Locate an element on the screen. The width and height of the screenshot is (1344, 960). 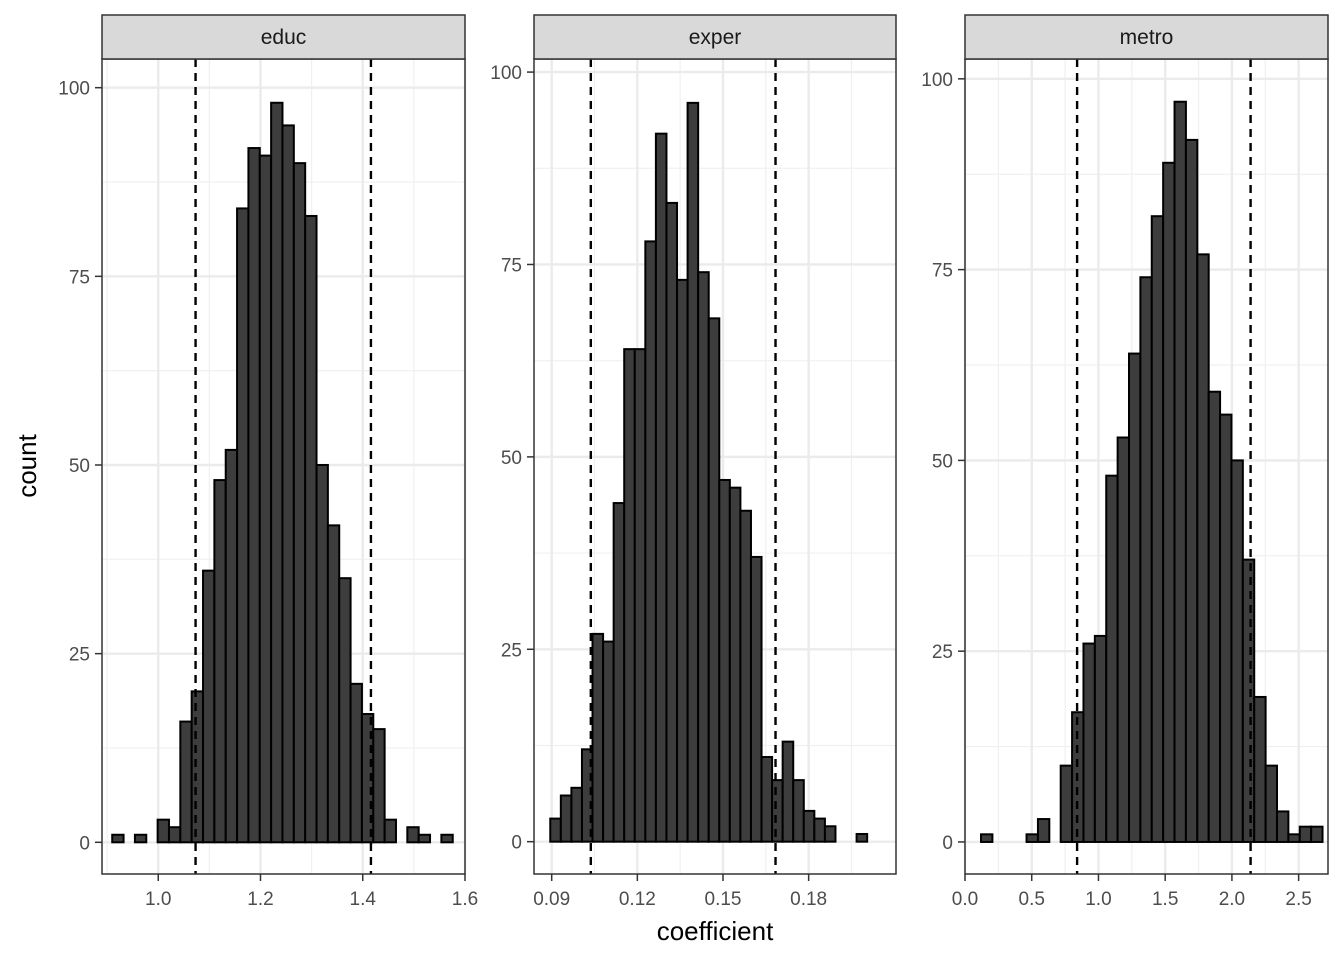
x-tick-label: 2.5 is located at coordinates (1298, 899).